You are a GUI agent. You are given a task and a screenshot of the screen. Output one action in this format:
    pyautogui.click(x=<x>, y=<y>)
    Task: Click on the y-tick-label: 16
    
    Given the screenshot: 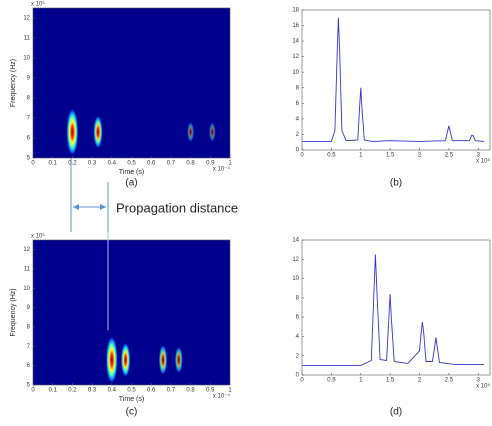 What is the action you would take?
    pyautogui.click(x=295, y=26)
    